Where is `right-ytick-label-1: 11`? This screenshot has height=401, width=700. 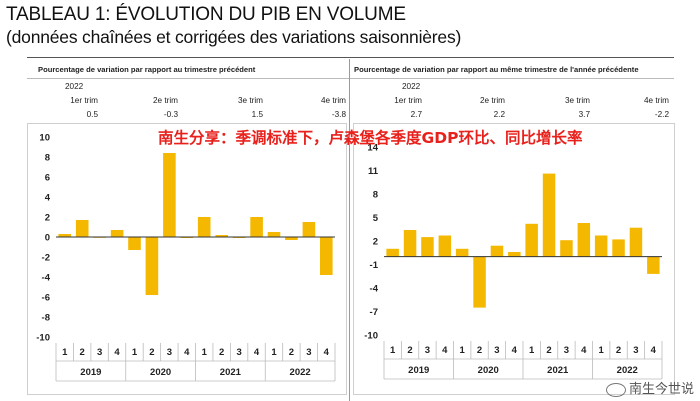
right-ytick-label-1: 11 is located at coordinates (373, 171).